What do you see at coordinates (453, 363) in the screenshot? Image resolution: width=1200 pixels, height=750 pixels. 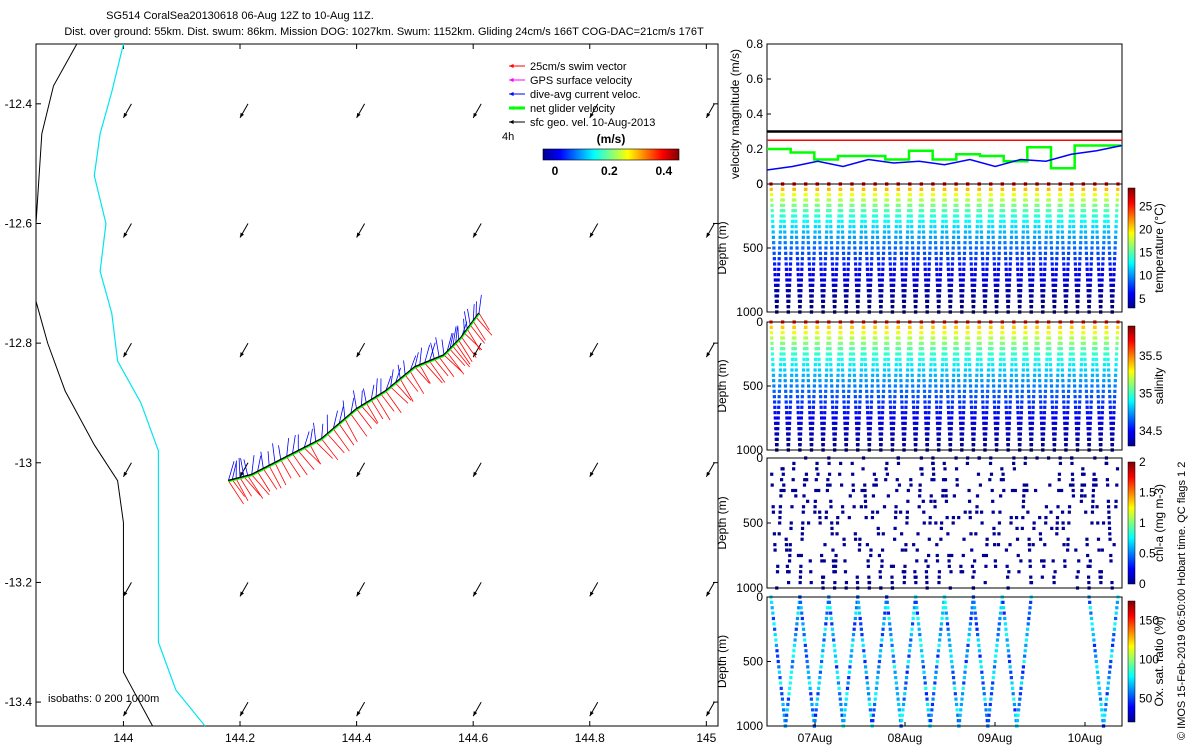 I see `swim-vector` at bounding box center [453, 363].